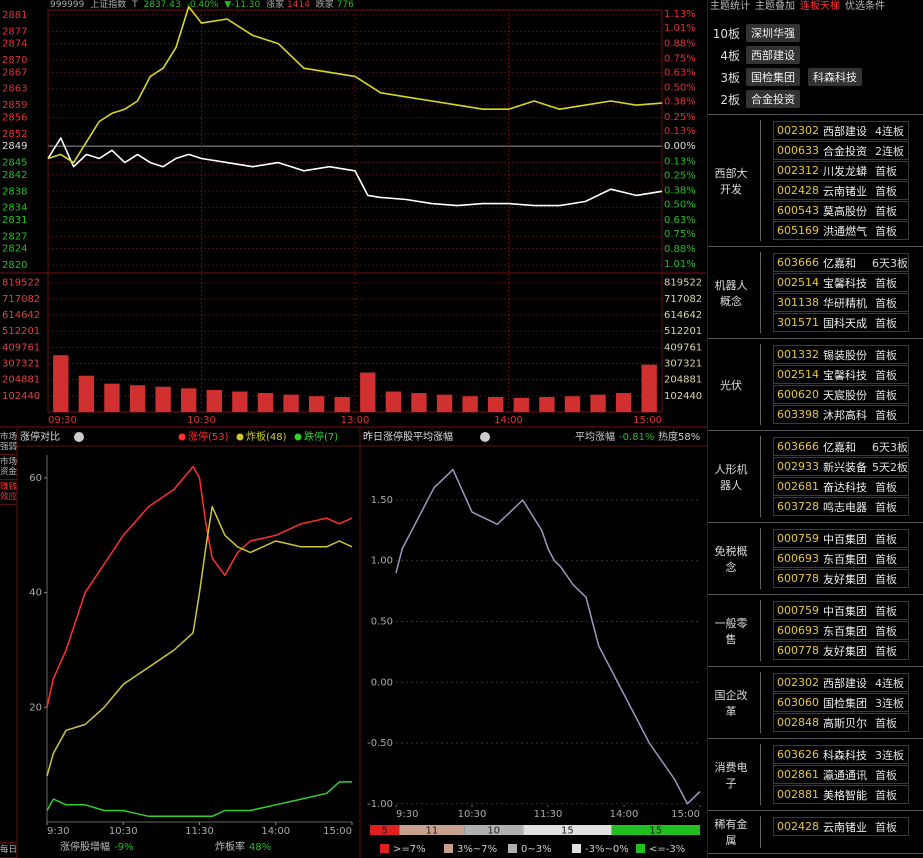 This screenshot has width=923, height=858. Describe the element at coordinates (841, 230) in the screenshot. I see `stock-row: 605169 洪通燃气 首板` at that location.